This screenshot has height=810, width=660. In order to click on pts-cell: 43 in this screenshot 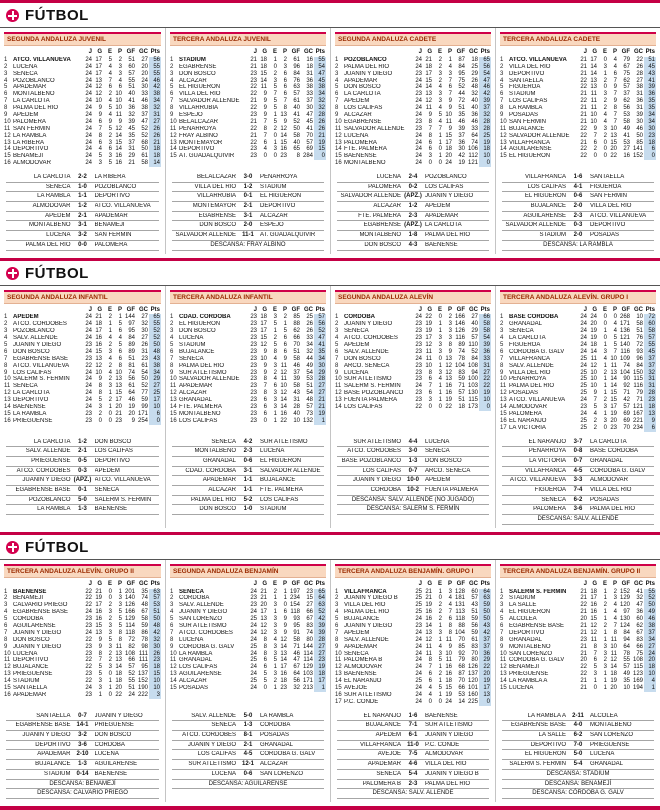, I will do `click(485, 626)`.